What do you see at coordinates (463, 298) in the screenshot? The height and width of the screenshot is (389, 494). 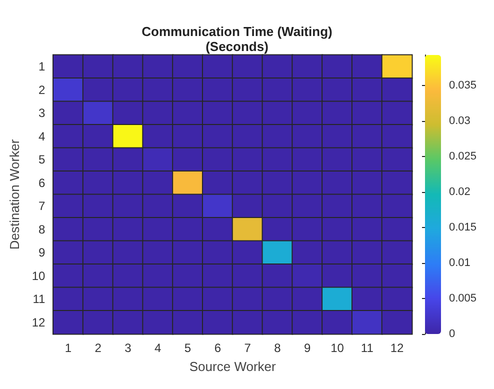 I see `color-bar-label: 0.005` at bounding box center [463, 298].